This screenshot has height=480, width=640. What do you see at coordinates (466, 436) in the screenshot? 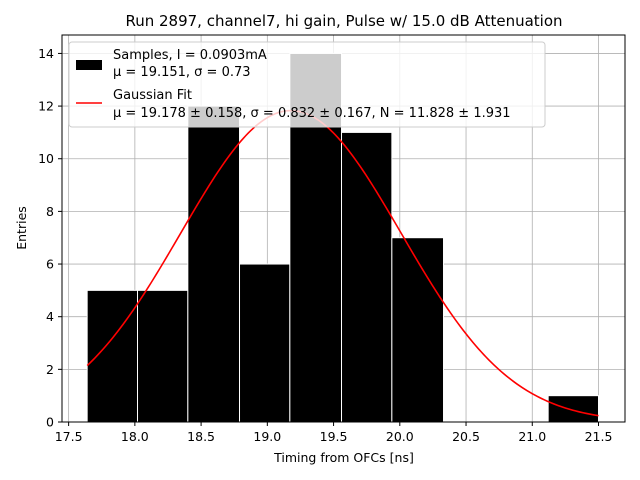
I see `x-tick-label: 20.5` at bounding box center [466, 436].